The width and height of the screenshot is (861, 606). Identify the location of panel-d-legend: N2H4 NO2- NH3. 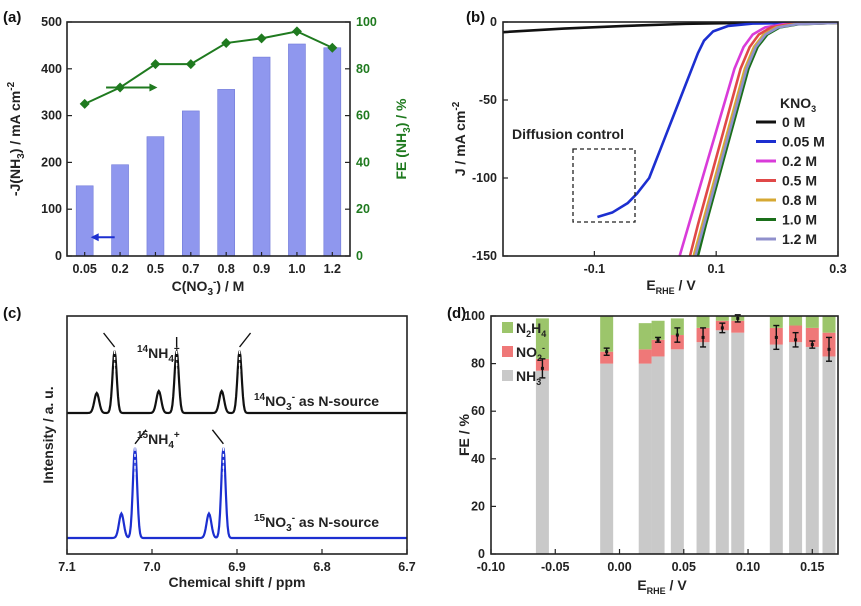
(524, 353).